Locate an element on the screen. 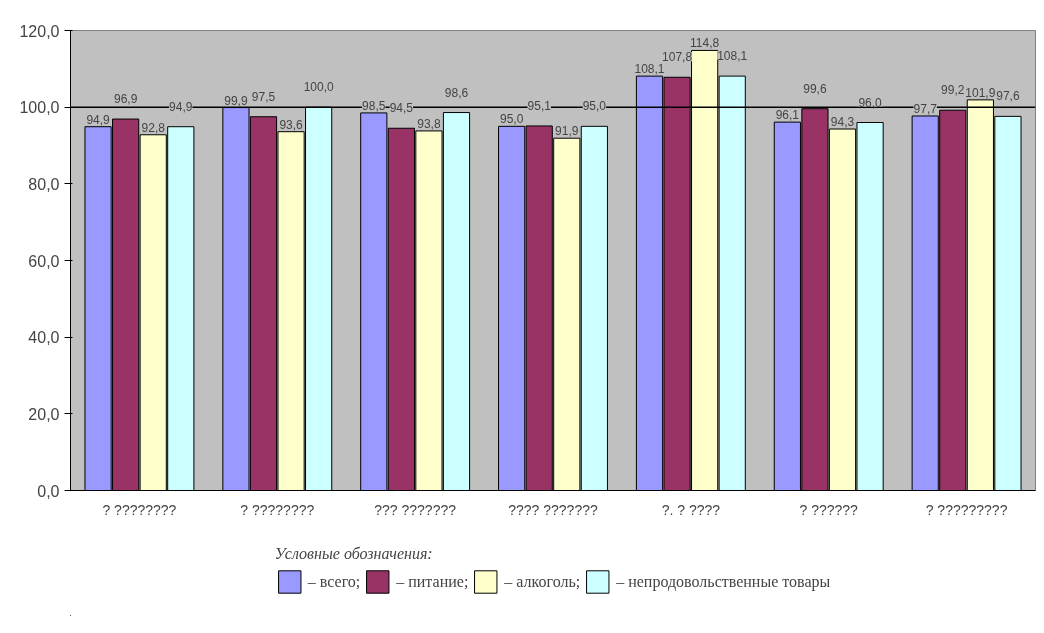 The height and width of the screenshot is (633, 1044). legend-label: – непродовольственные товары is located at coordinates (723, 581).